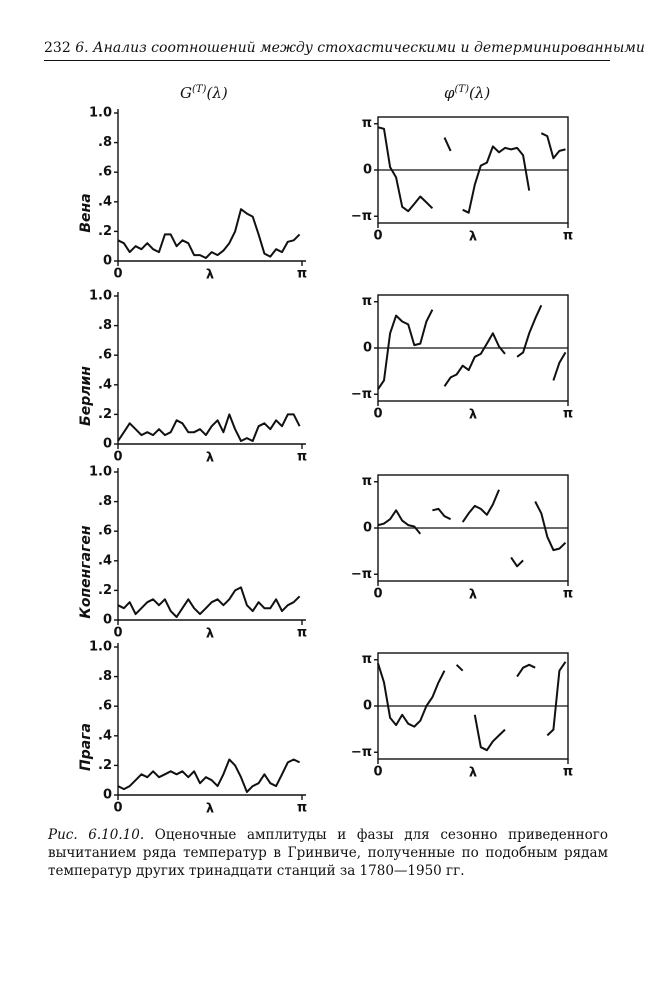  I want to click on symbol: G, so click(186, 93).